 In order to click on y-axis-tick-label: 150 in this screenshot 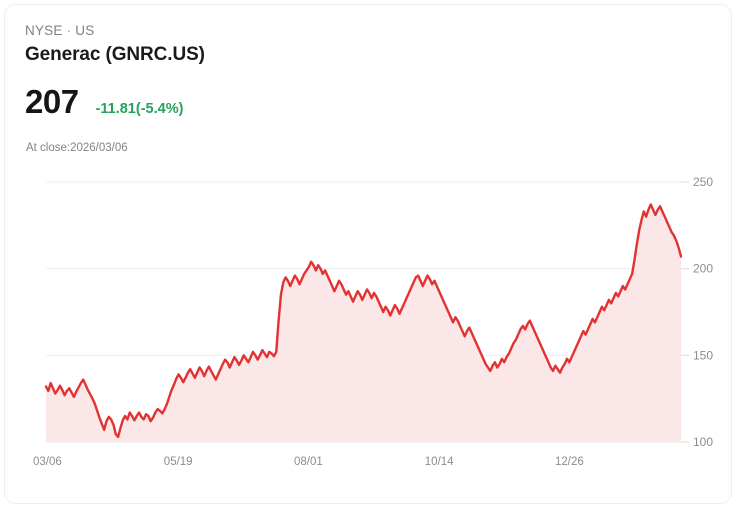, I will do `click(703, 355)`.